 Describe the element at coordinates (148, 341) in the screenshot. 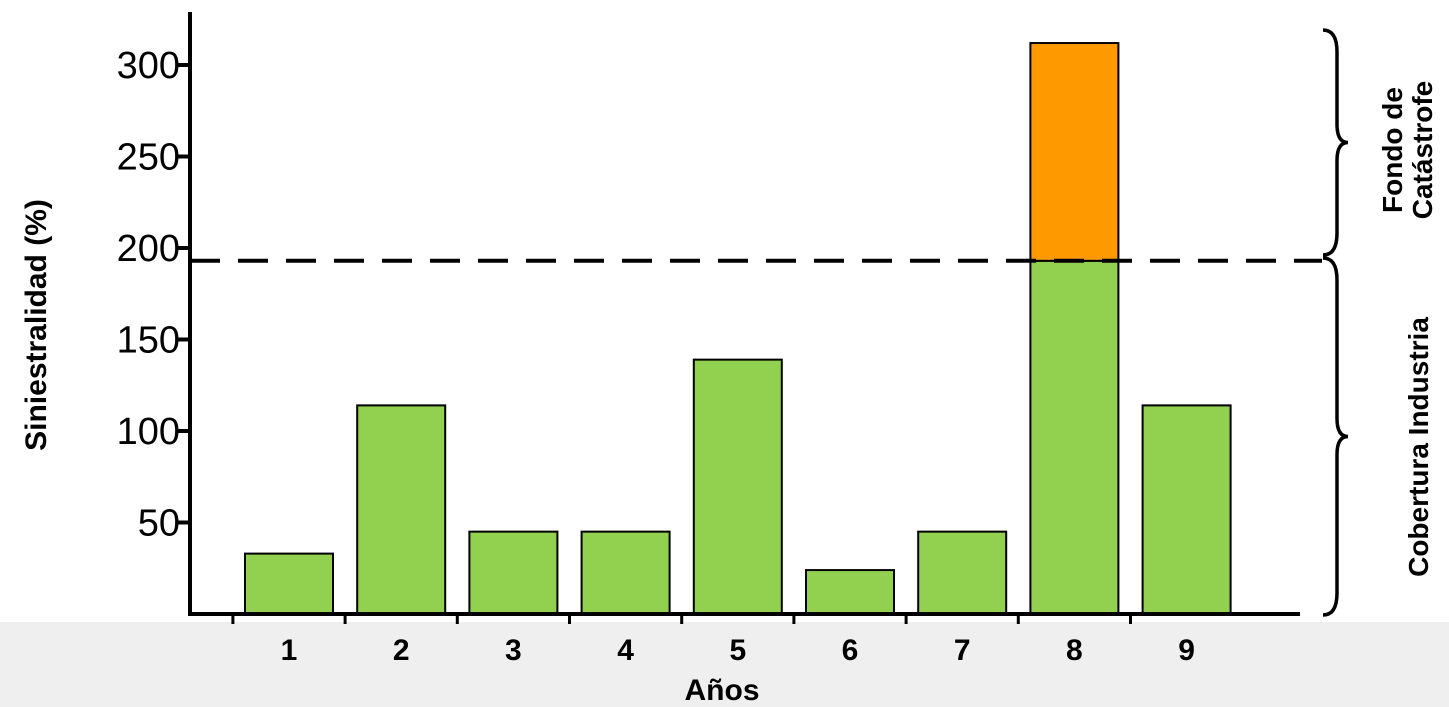

I see `y-tick-label-150: 150` at that location.